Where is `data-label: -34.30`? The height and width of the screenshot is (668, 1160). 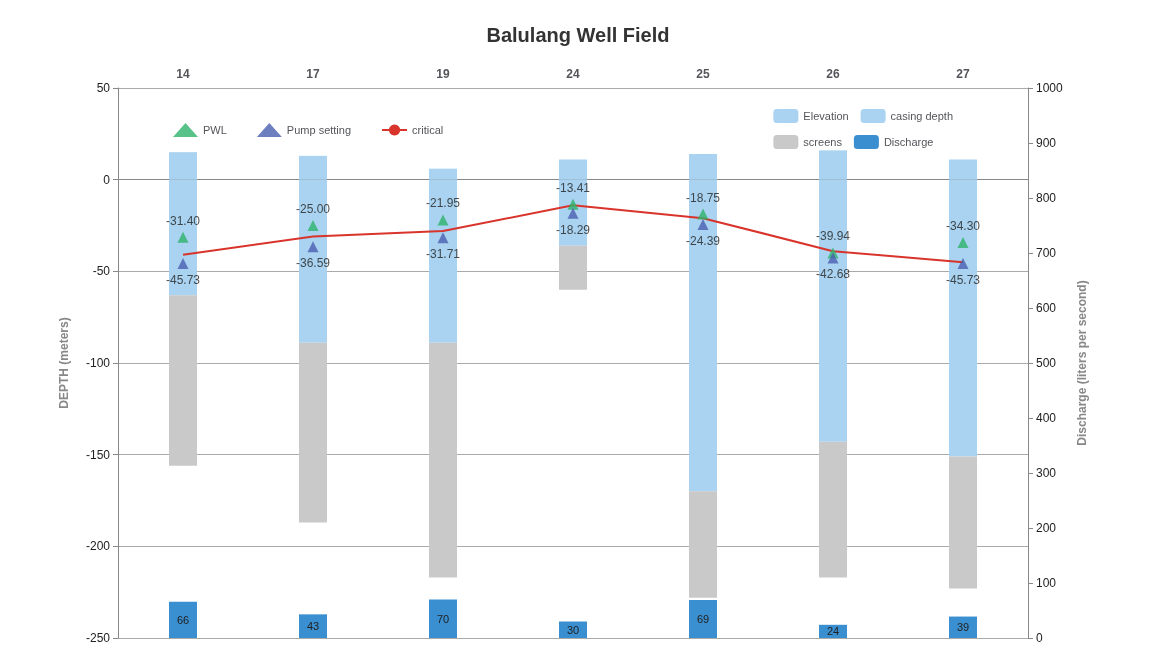
data-label: -34.30 is located at coordinates (963, 226).